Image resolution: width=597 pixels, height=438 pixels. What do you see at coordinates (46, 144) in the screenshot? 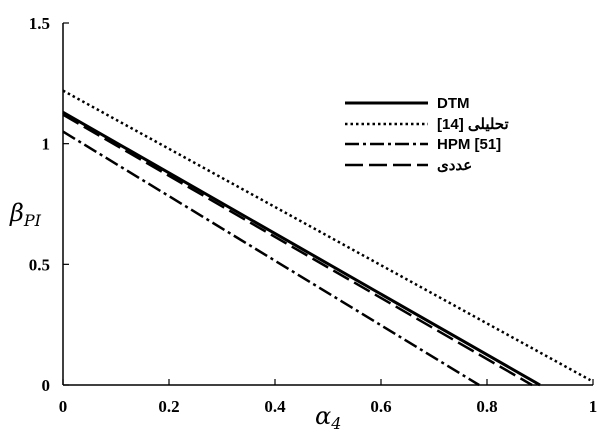
I see `y-tick-label: 1` at bounding box center [46, 144].